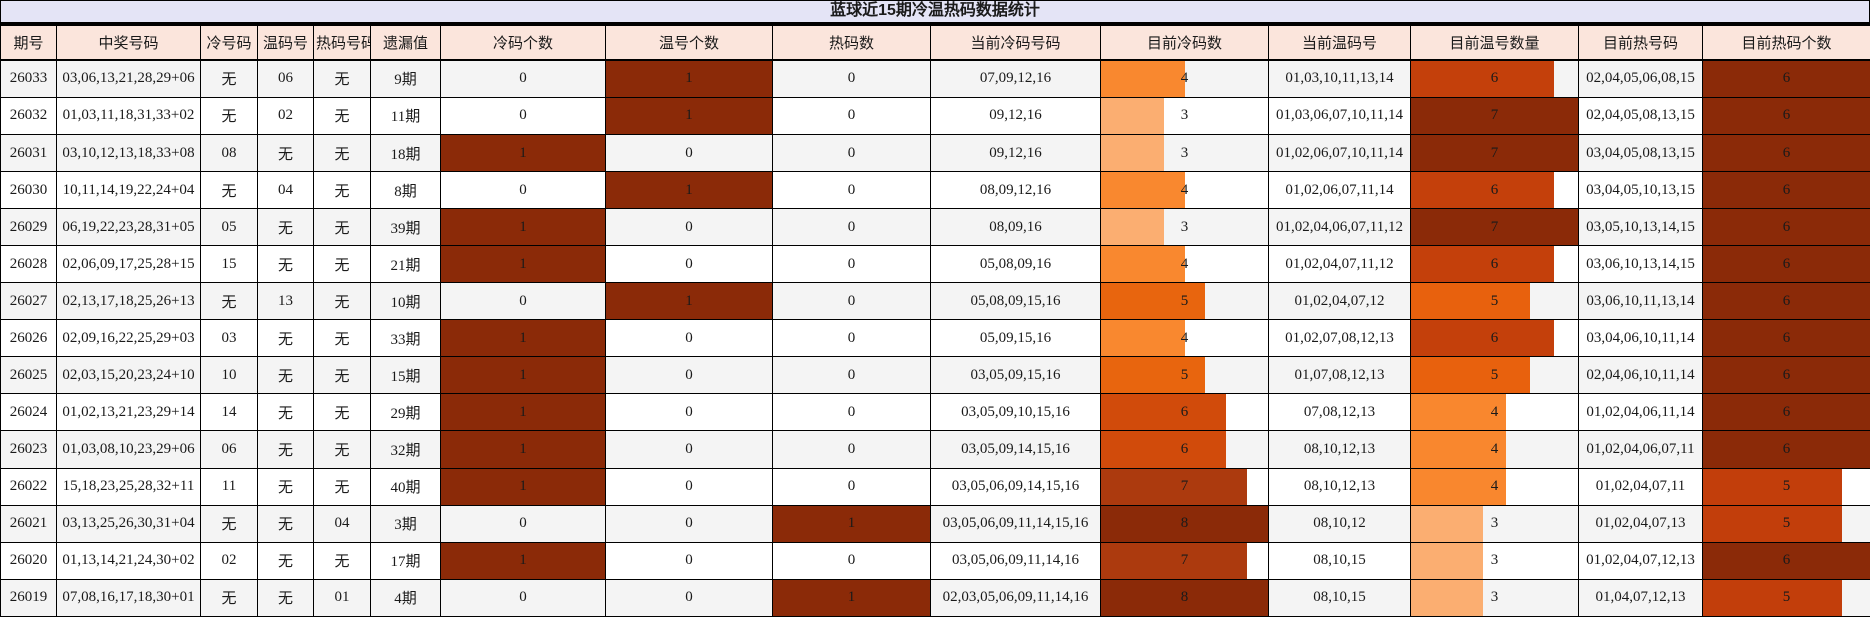 Image resolution: width=1870 pixels, height=617 pixels. I want to click on cell-period: 26024, so click(28, 412).